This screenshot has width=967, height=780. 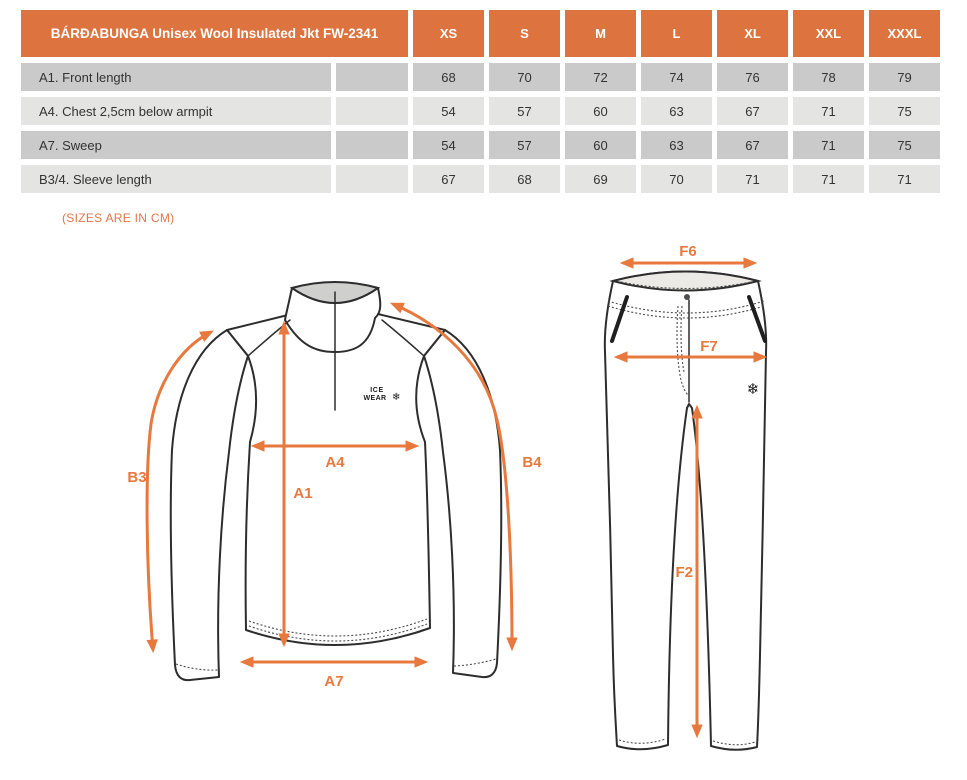 I want to click on waist-opening, so click(x=685, y=281).